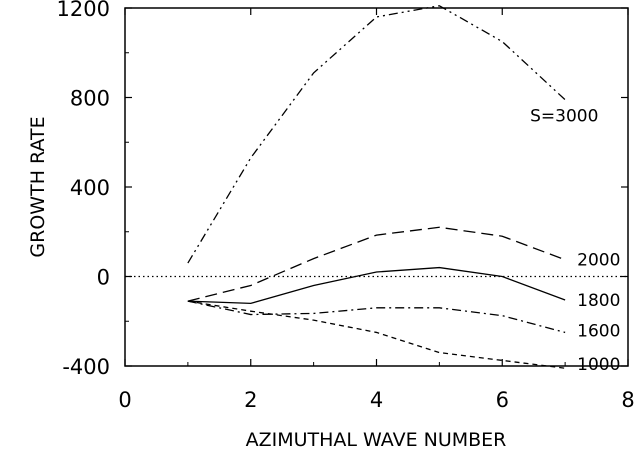  What do you see at coordinates (598, 261) in the screenshot?
I see `series-label: 2000` at bounding box center [598, 261].